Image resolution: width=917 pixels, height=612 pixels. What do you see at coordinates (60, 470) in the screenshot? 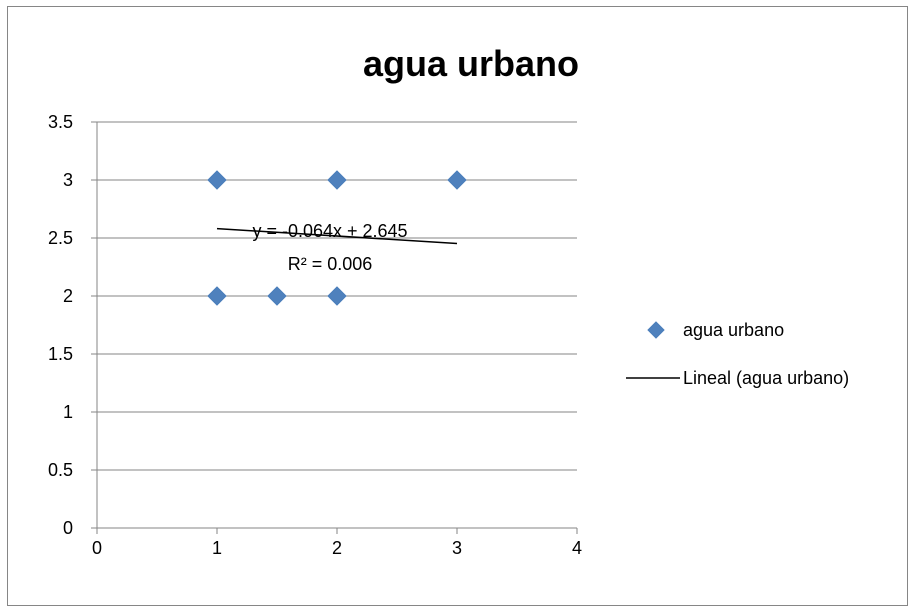
I see `y-tick-label: 0.5` at bounding box center [60, 470].